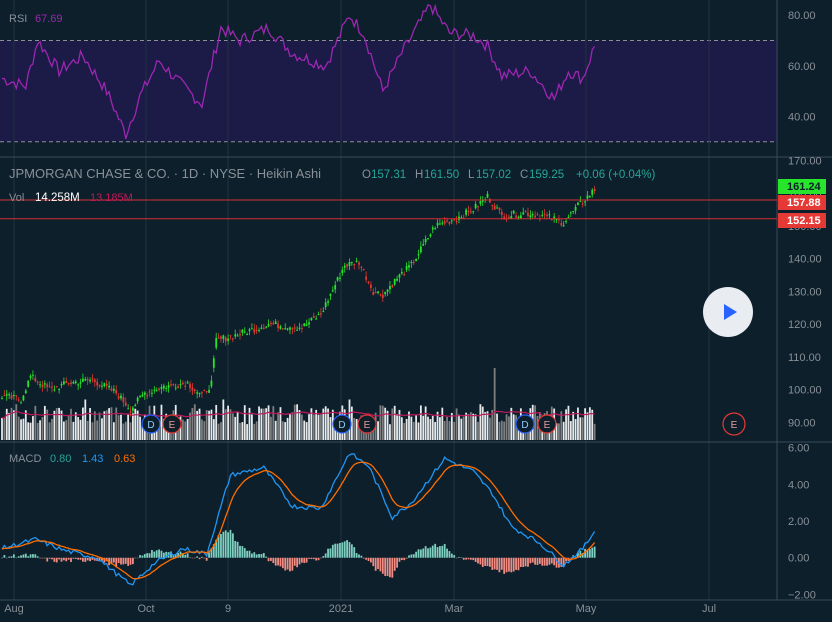  What do you see at coordinates (493, 175) in the screenshot?
I see `low-value: 157.02` at bounding box center [493, 175].